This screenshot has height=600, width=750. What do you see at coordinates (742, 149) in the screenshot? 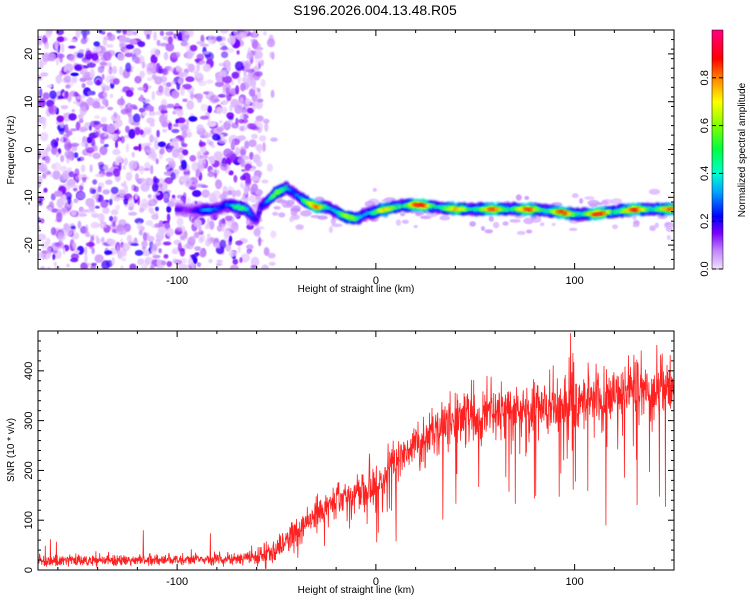
I see `colorbar-label: Normalized spectral amplitude` at bounding box center [742, 149].